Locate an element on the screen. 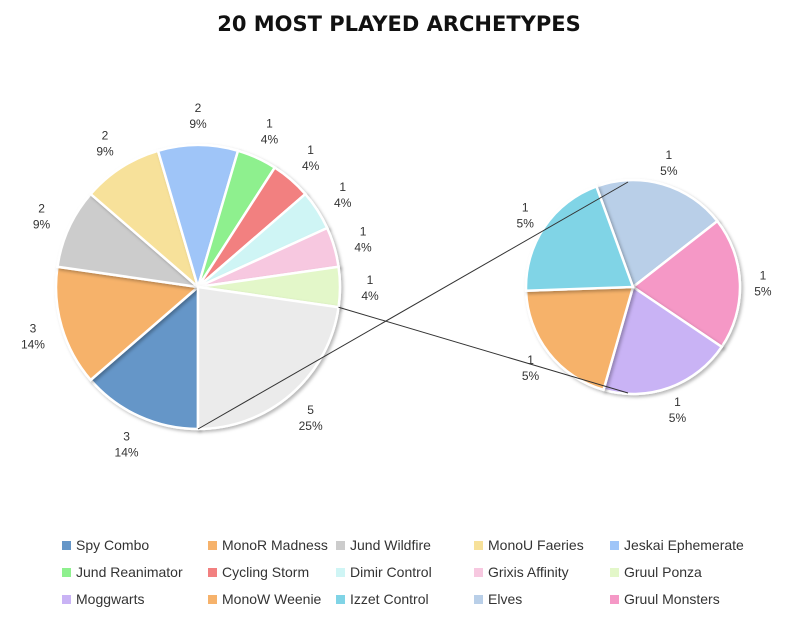 The height and width of the screenshot is (620, 798). legend-item-gruul-ponza: Gruul Ponza is located at coordinates (656, 572).